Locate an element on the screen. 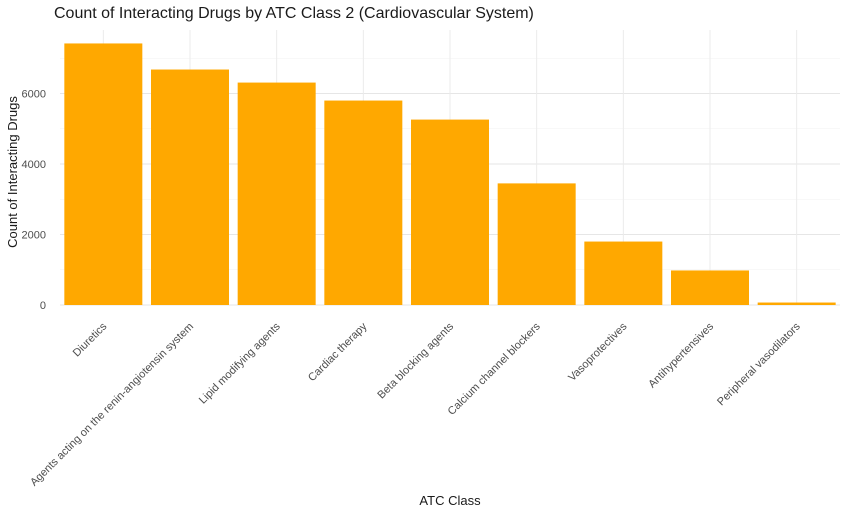 The width and height of the screenshot is (854, 514). x-tick-label: Vasoprotectives is located at coordinates (598, 352).